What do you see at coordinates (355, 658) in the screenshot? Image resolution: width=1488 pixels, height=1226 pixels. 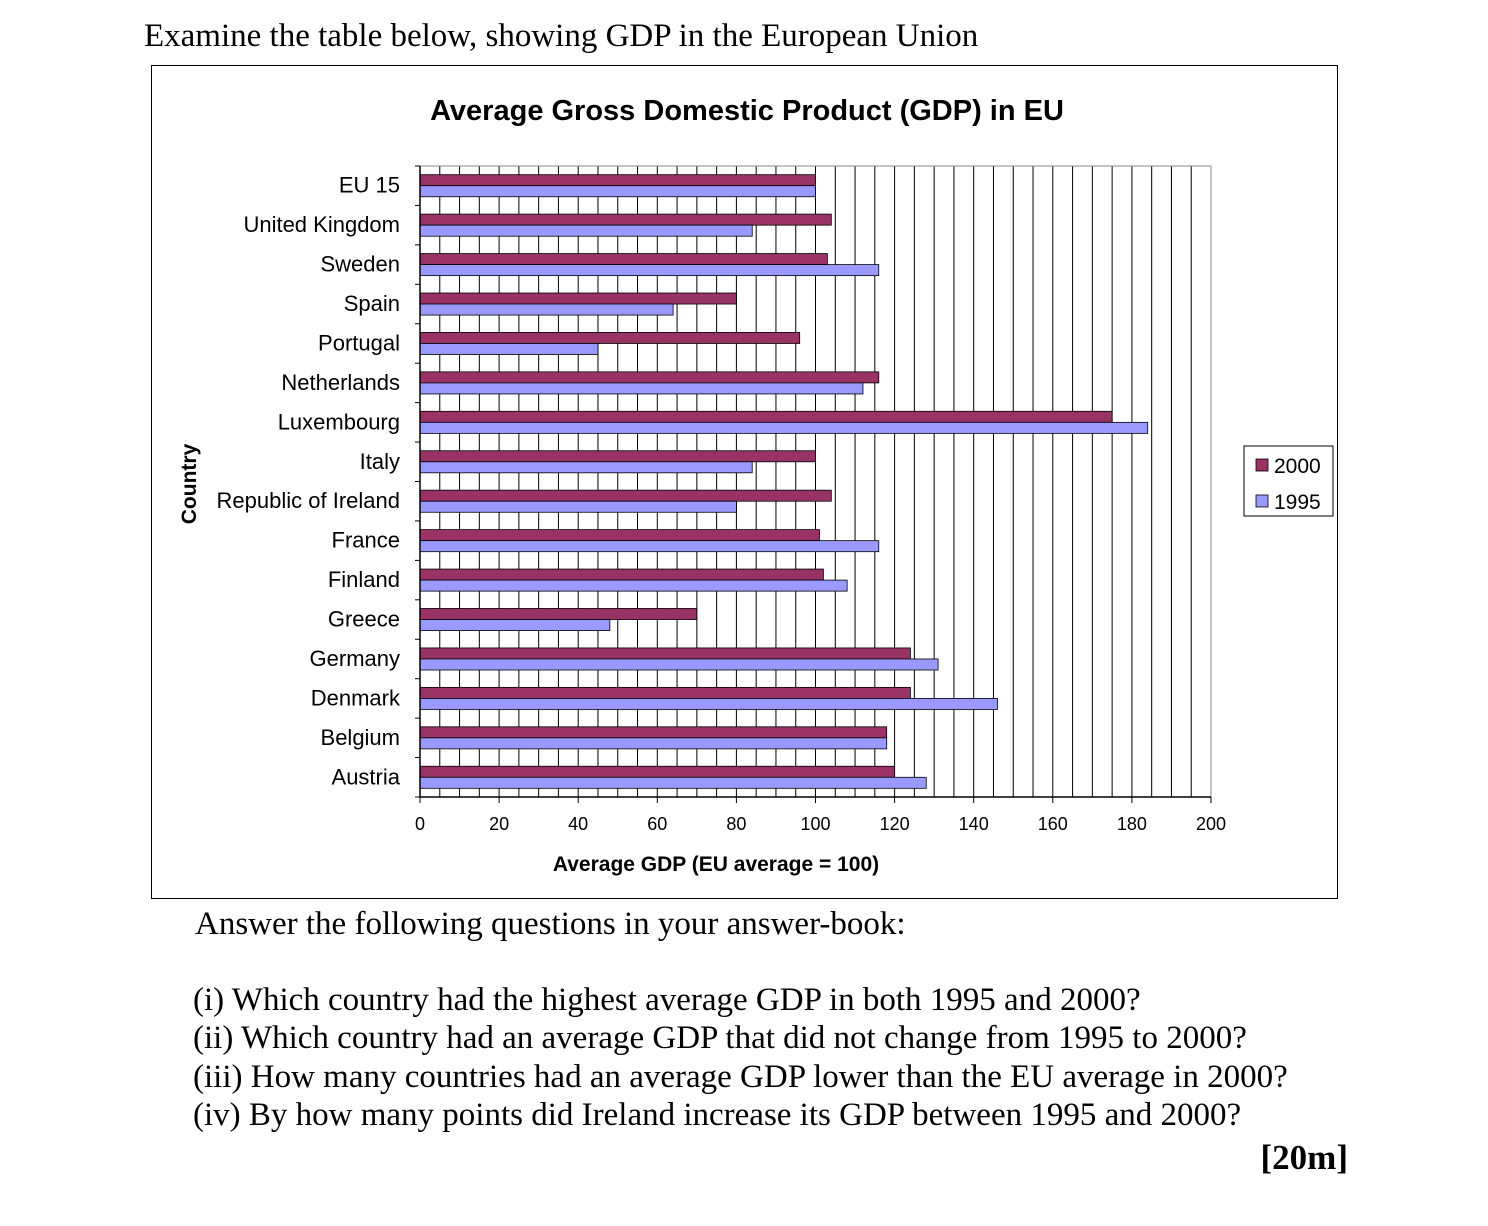 I see `y-tick-label: Germany` at bounding box center [355, 658].